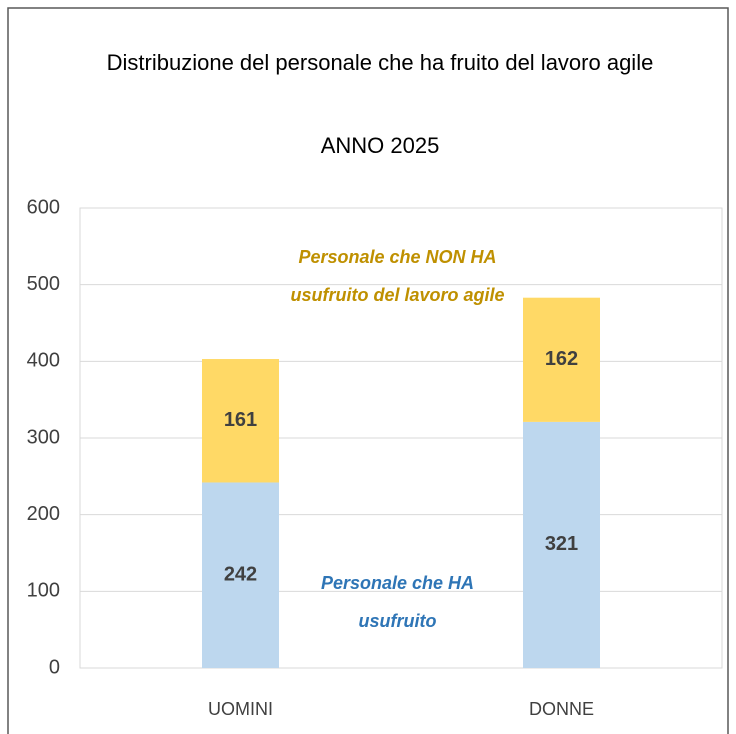  Describe the element at coordinates (54, 667) in the screenshot. I see `y-tick-label: 0` at that location.